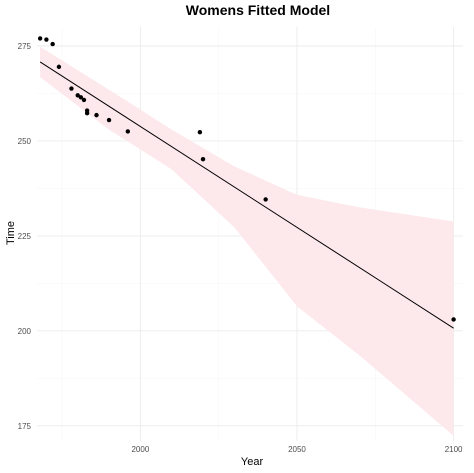  I want to click on chart-title: Womens Fitted Model, so click(258, 10).